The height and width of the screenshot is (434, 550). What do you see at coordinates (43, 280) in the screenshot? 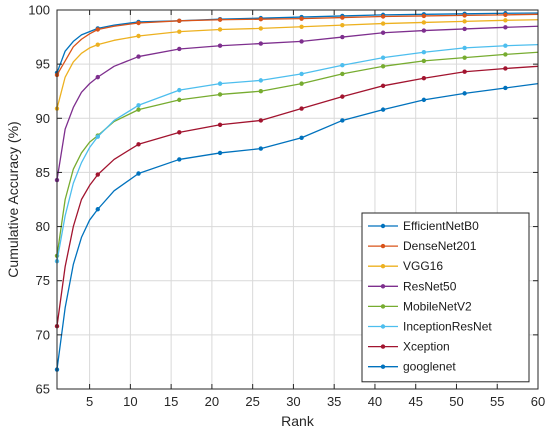
I see `y-tick-label: 75` at bounding box center [43, 280].